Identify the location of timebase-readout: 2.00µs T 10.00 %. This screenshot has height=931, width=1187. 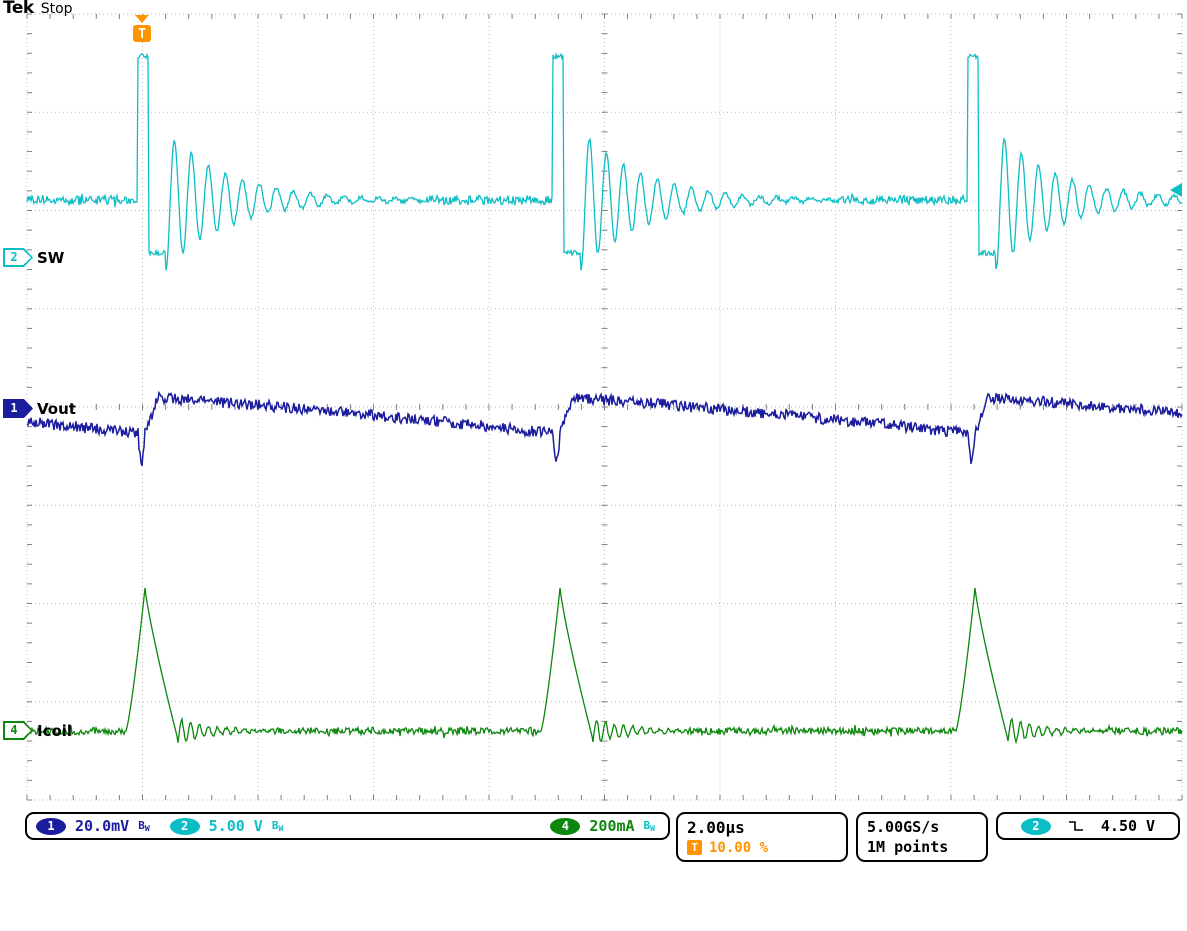
(762, 837).